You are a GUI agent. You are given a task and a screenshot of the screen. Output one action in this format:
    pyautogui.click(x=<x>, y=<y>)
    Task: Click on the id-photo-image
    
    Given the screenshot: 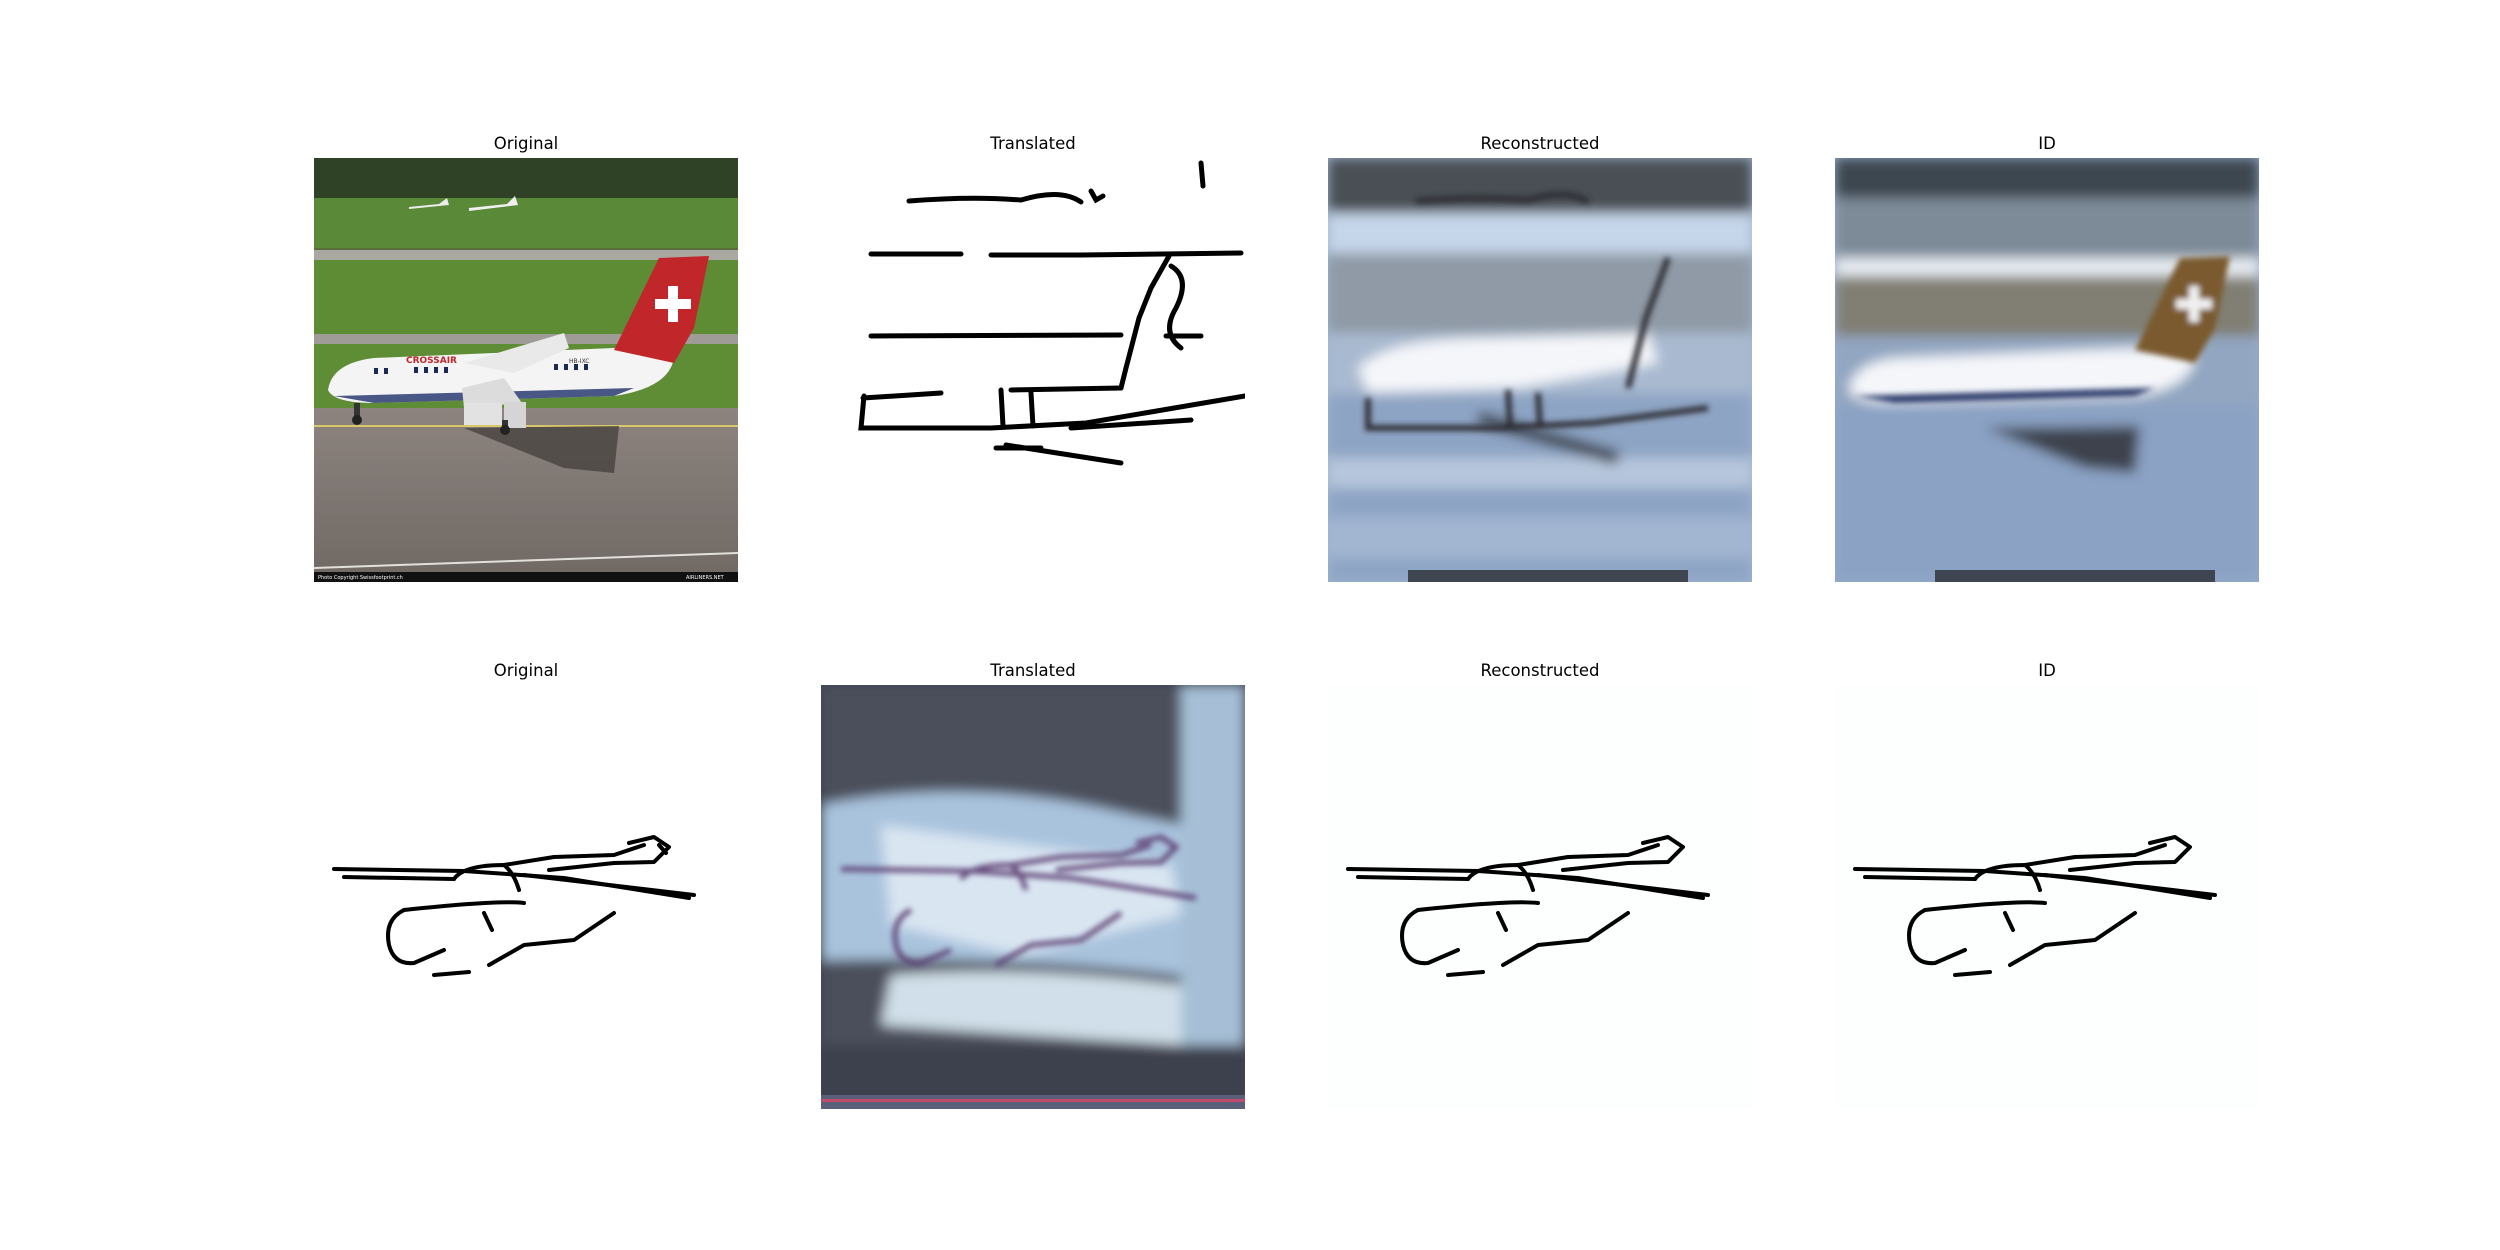 What is the action you would take?
    pyautogui.click(x=2047, y=370)
    